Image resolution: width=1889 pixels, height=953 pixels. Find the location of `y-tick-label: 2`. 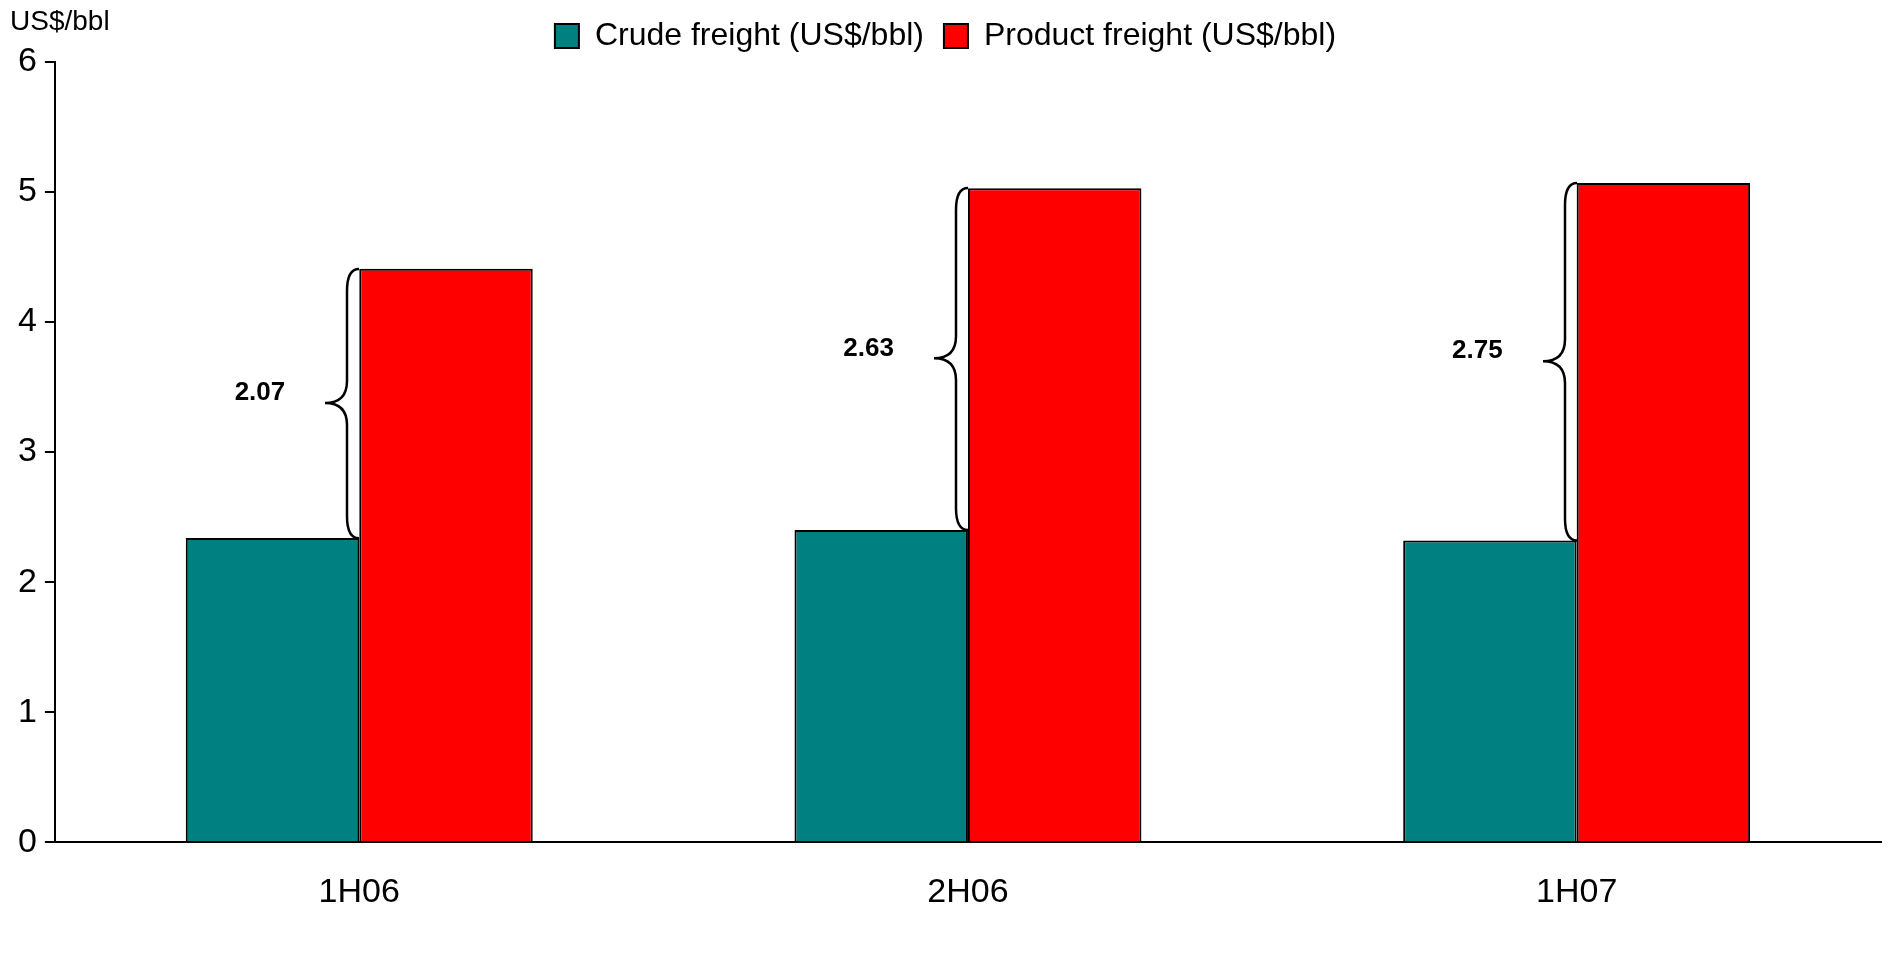

y-tick-label: 2 is located at coordinates (27, 579).